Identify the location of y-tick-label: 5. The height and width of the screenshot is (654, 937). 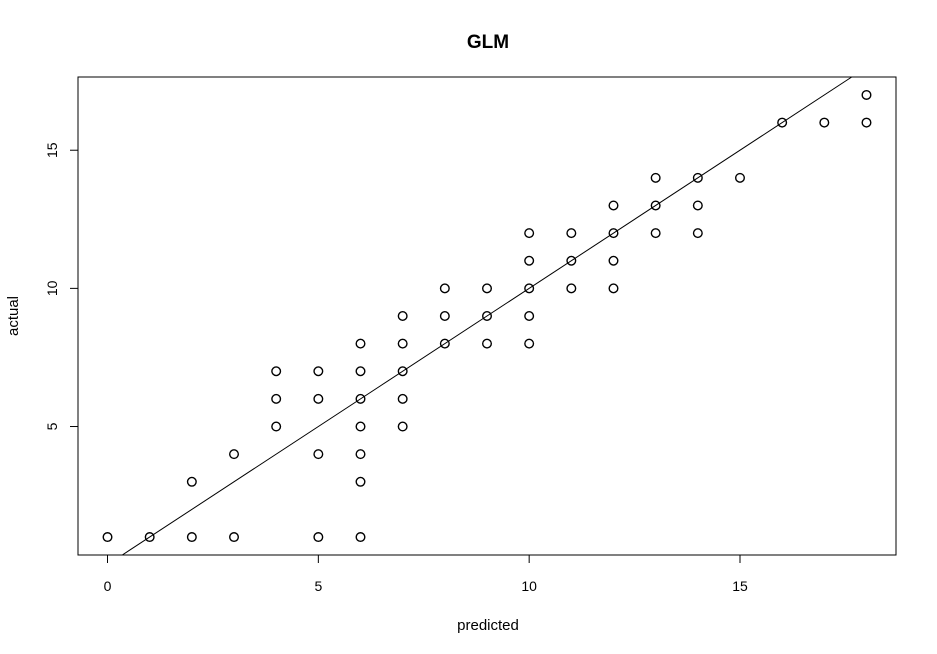
(52, 426).